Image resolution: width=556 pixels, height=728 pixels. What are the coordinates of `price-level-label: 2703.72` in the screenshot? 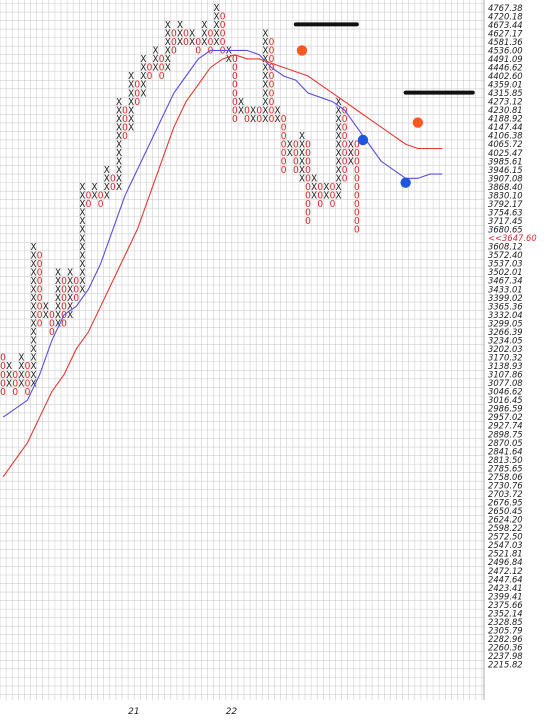 It's located at (505, 494).